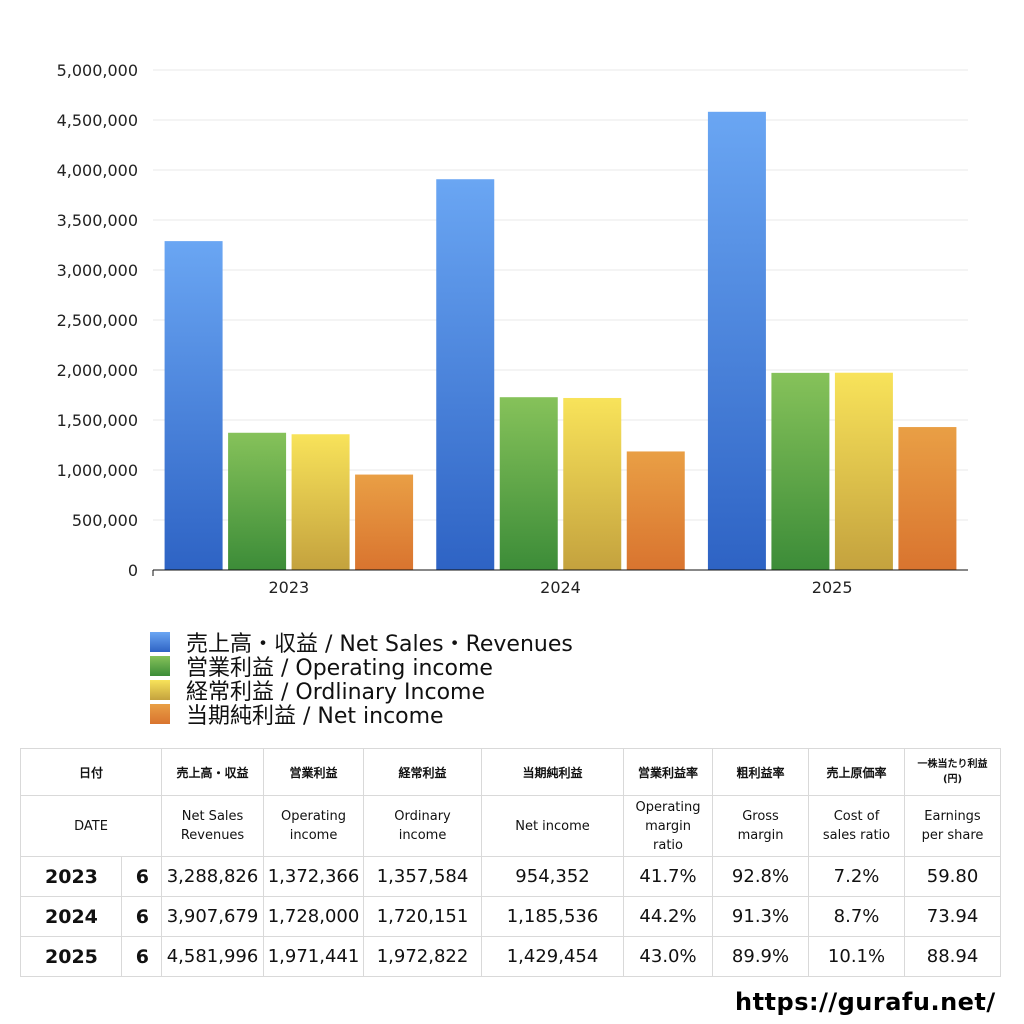  What do you see at coordinates (761, 826) in the screenshot?
I see `header-gross-en: Gross margin` at bounding box center [761, 826].